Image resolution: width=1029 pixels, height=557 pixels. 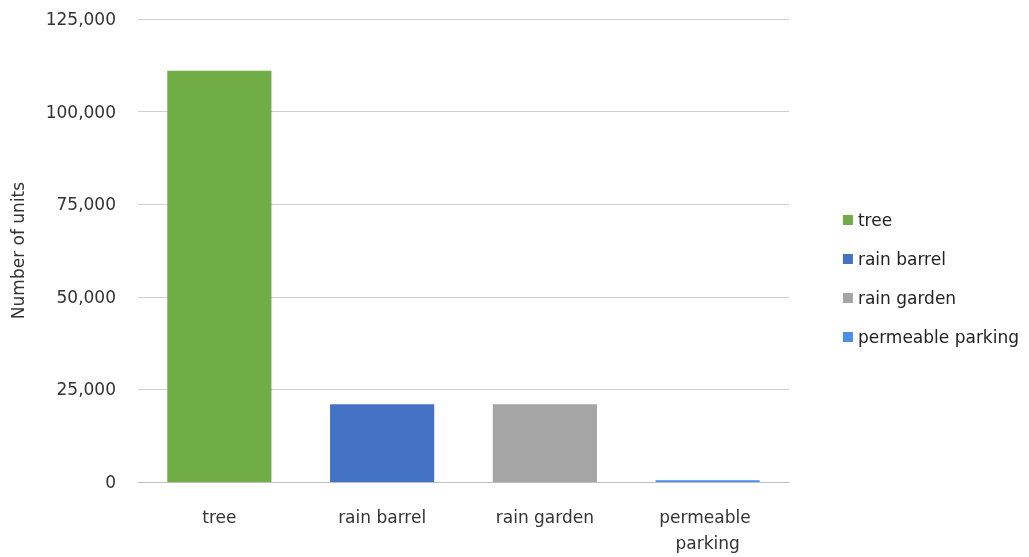 I want to click on y-axis-title: Number of units, so click(x=17, y=250).